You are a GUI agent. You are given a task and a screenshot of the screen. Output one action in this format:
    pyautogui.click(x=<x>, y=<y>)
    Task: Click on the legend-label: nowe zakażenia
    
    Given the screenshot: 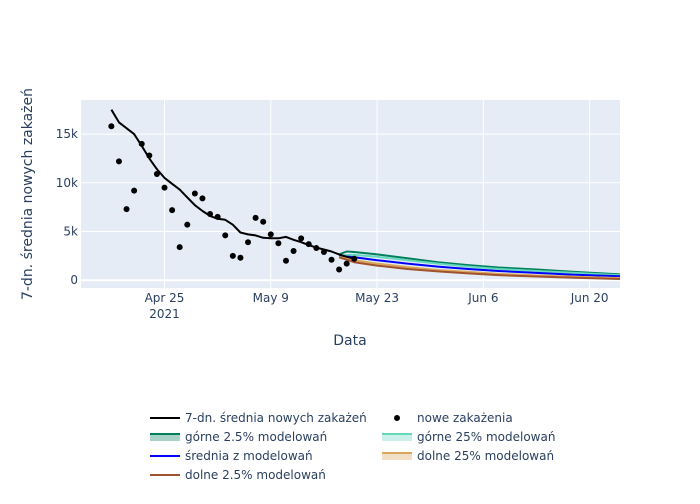 What is the action you would take?
    pyautogui.click(x=465, y=418)
    